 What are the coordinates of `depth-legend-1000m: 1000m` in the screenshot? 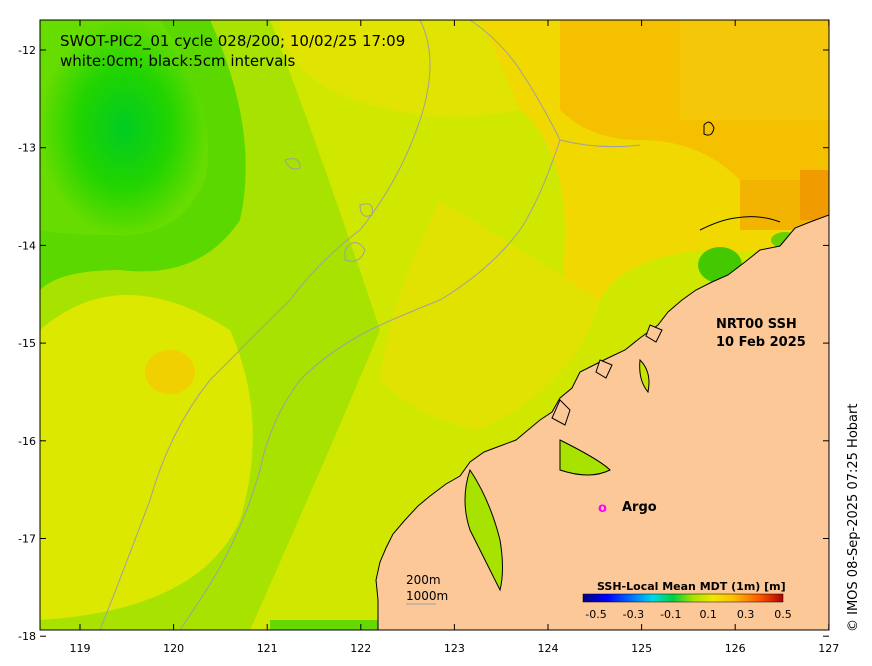 It's located at (427, 596).